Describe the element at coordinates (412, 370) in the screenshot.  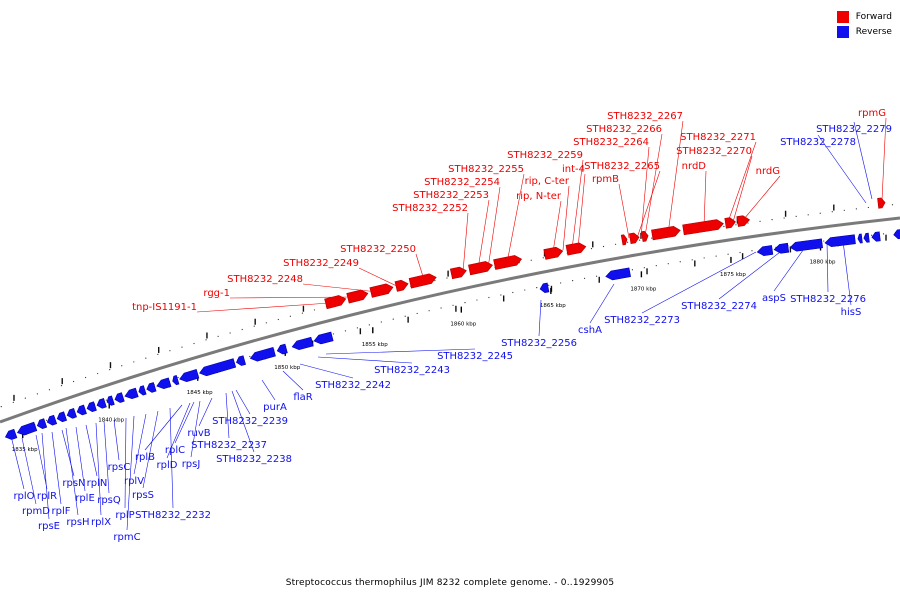
I see `gene-label: STH8232_2243` at that location.